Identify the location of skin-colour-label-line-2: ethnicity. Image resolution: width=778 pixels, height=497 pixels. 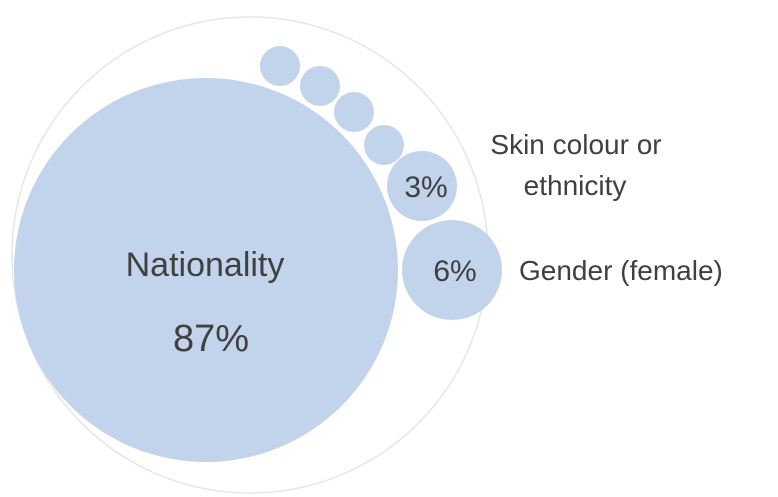
(575, 185).